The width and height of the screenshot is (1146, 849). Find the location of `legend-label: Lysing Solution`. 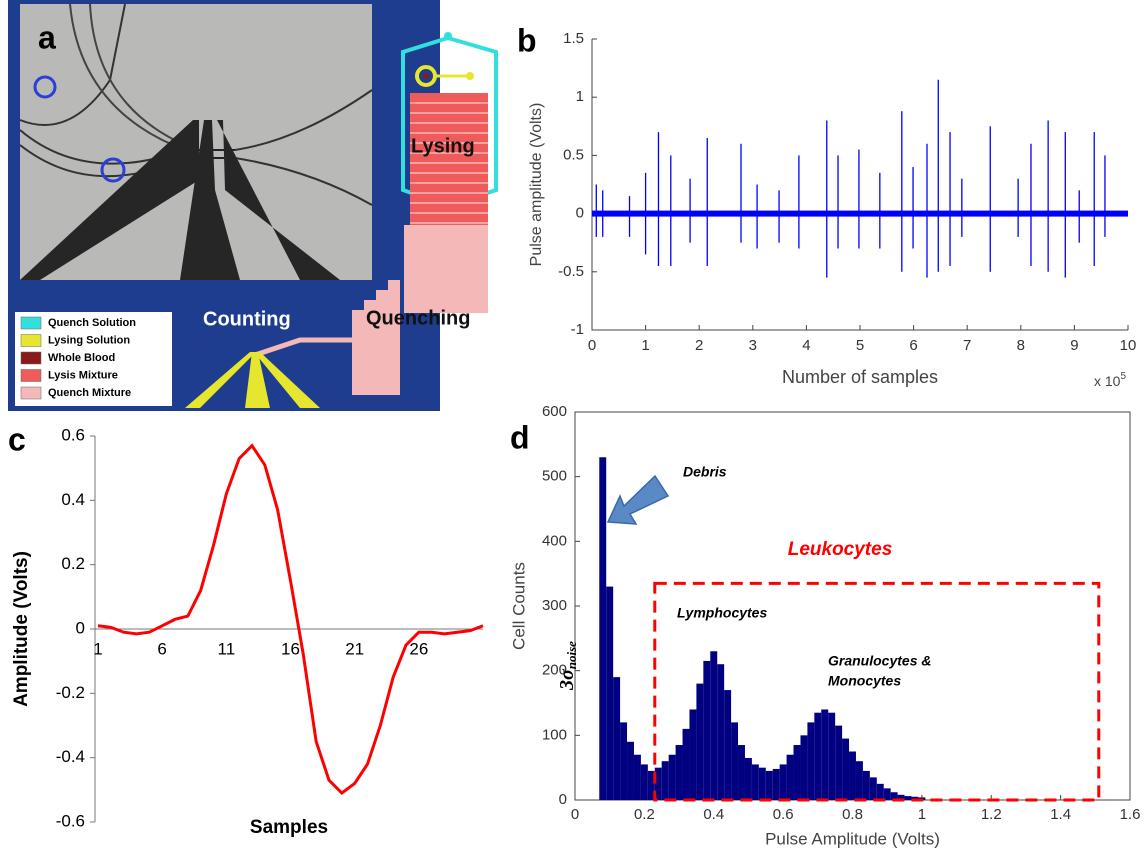

legend-label: Lysing Solution is located at coordinates (89, 340).